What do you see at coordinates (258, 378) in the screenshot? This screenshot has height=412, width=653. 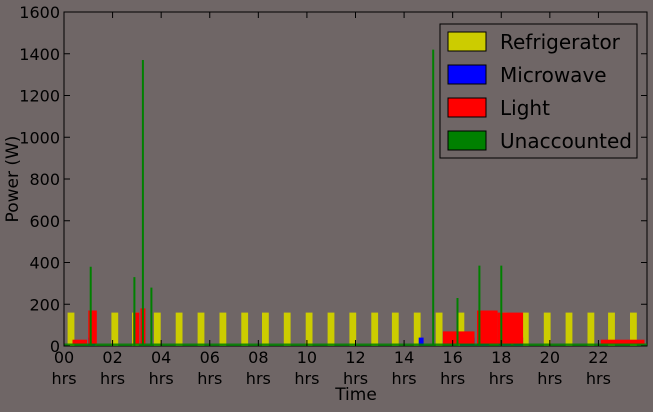 I see `x-tick-sublabel-4: hrs` at bounding box center [258, 378].